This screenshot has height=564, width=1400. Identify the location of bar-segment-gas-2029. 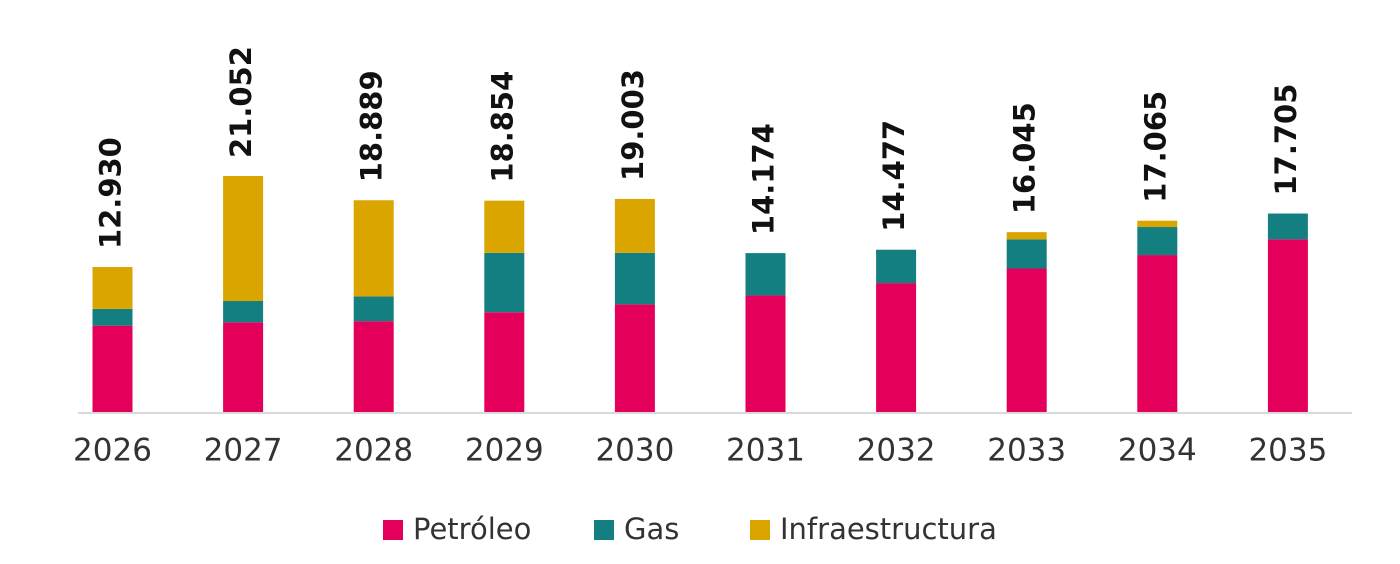
(504, 282).